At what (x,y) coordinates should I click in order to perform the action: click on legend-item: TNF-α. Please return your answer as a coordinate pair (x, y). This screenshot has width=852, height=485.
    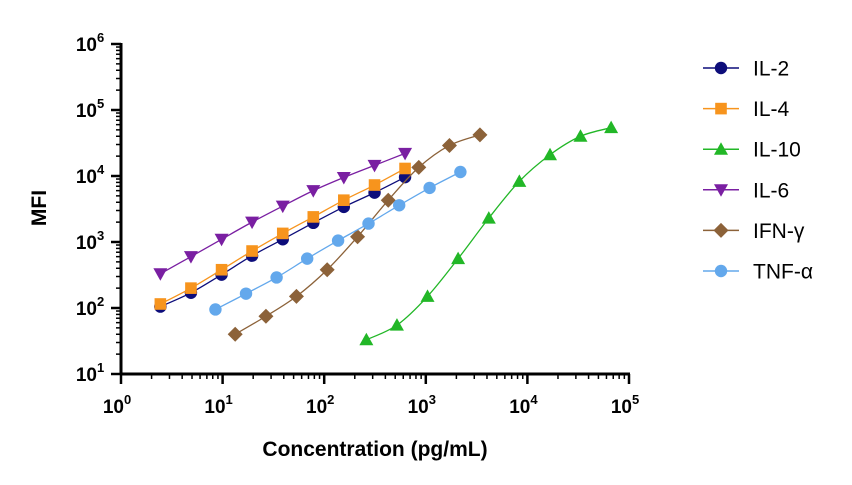
    Looking at the image, I should click on (758, 272).